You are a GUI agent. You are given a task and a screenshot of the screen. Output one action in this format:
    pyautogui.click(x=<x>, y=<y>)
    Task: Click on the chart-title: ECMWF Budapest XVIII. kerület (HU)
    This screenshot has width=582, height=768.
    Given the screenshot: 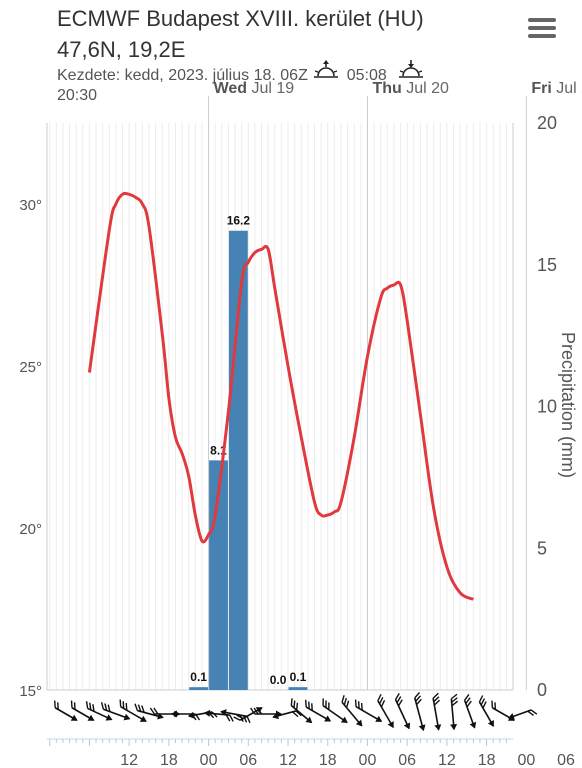 What is the action you would take?
    pyautogui.click(x=240, y=18)
    